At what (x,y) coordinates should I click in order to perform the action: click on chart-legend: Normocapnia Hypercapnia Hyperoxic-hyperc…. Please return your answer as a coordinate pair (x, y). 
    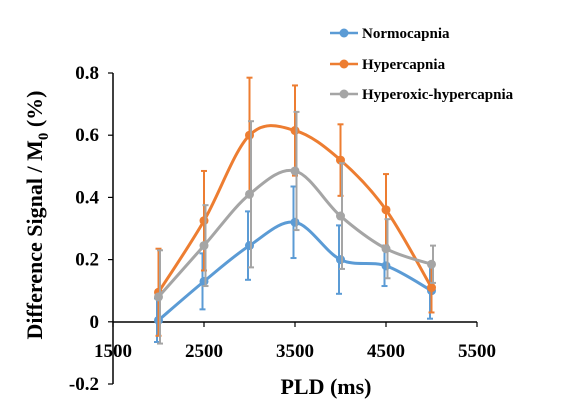
    Looking at the image, I should click on (422, 64).